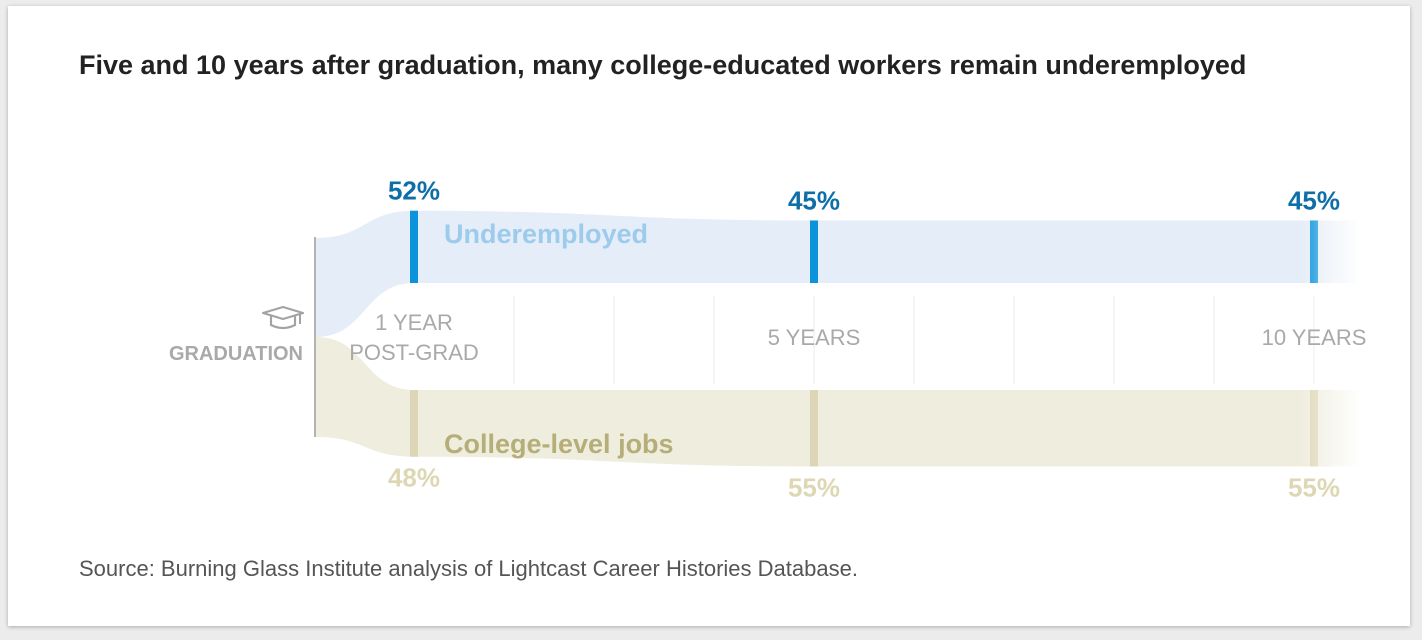 The image size is (1422, 640). What do you see at coordinates (839, 402) in the screenshot?
I see `college-level-band` at bounding box center [839, 402].